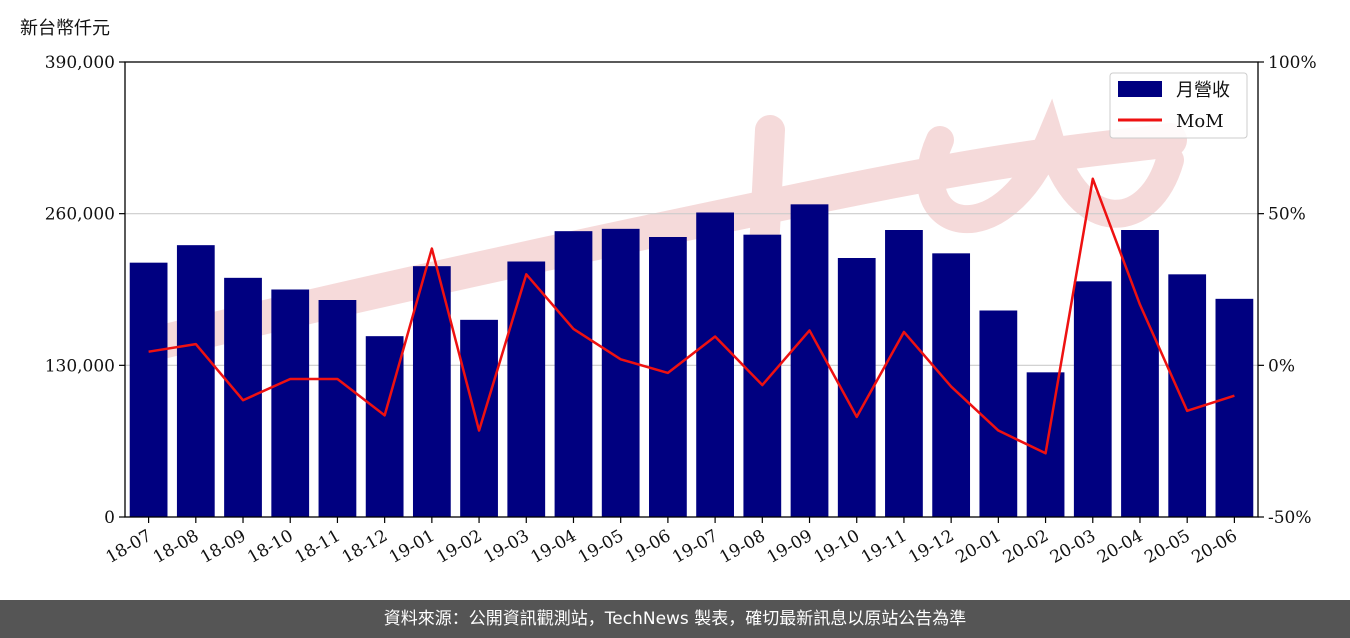 Image resolution: width=1350 pixels, height=638 pixels. What do you see at coordinates (365, 547) in the screenshot?
I see `x-tick-label: 18-12` at bounding box center [365, 547].